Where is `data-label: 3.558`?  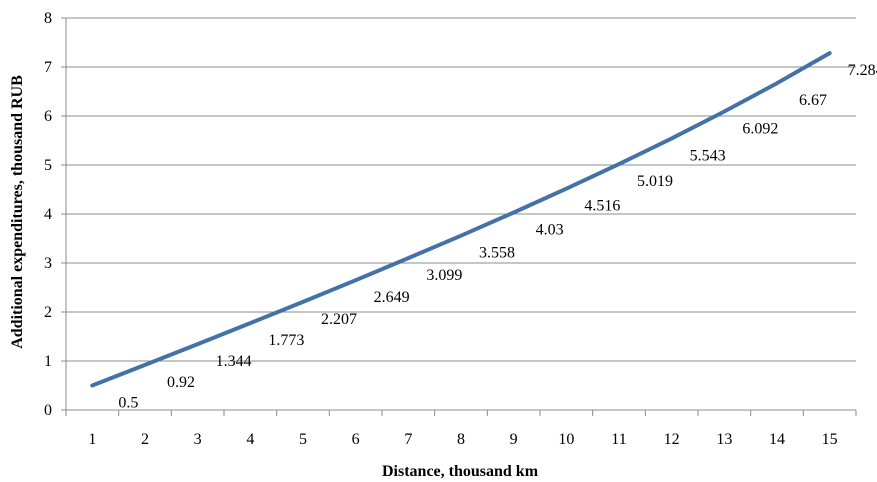 data-label: 3.558 is located at coordinates (497, 253).